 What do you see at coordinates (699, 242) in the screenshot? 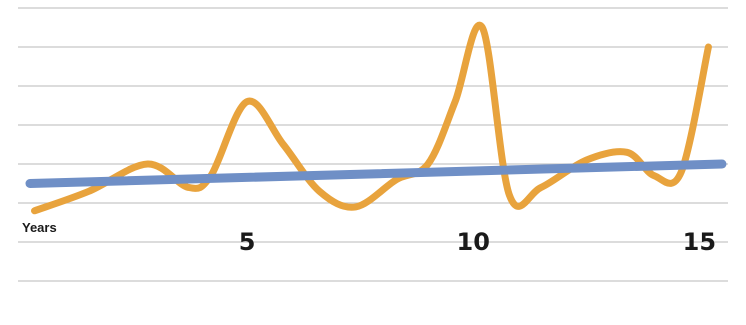
I see `x-tick-label-15: 15` at bounding box center [699, 242].